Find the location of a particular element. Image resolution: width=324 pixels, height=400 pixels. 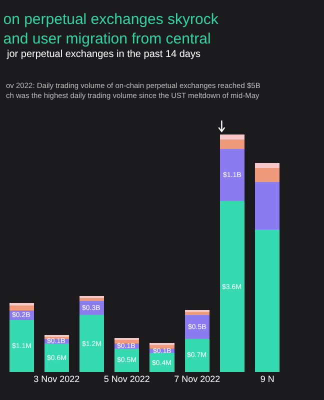

x-tick-label: 5 Nov 2022 is located at coordinates (127, 379).